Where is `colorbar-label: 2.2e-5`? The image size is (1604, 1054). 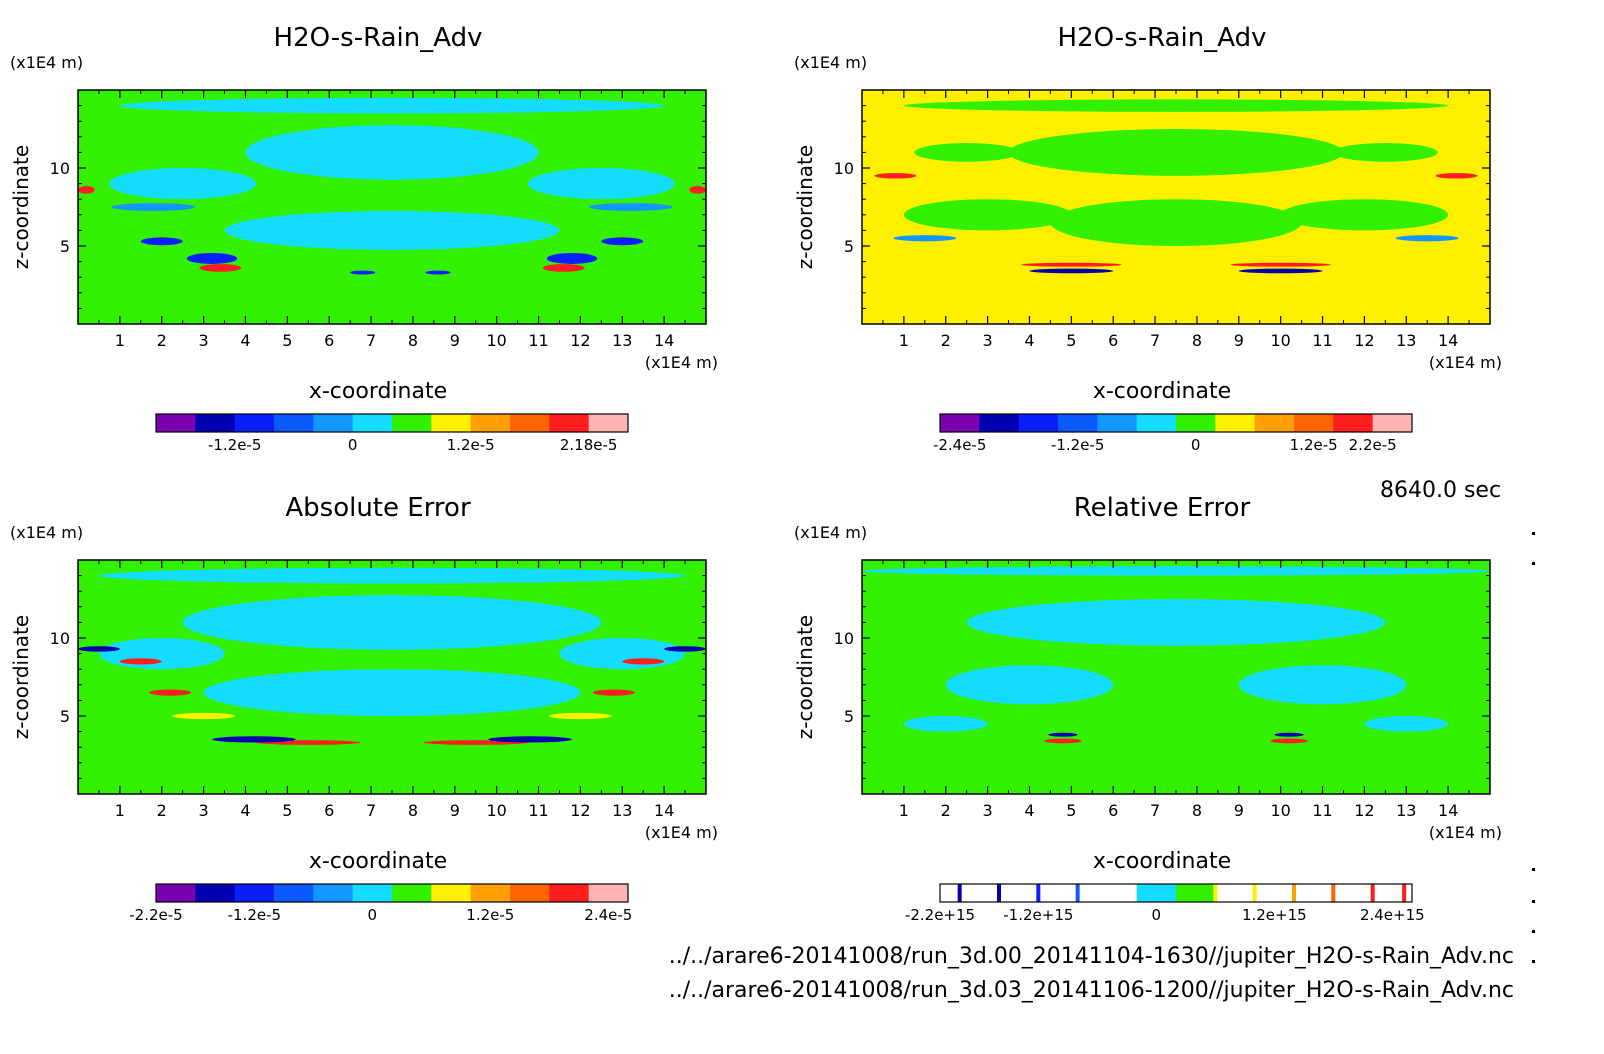 colorbar-label: 2.2e-5 is located at coordinates (1373, 445).